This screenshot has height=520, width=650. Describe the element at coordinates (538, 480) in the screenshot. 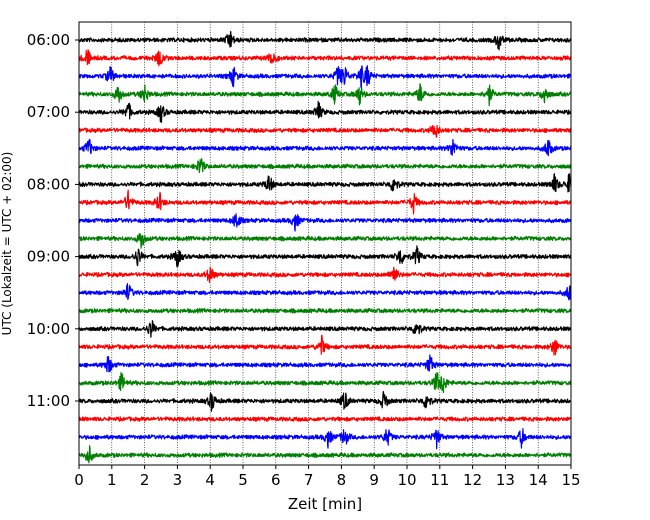

I see `x-tick-label: 14` at that location.